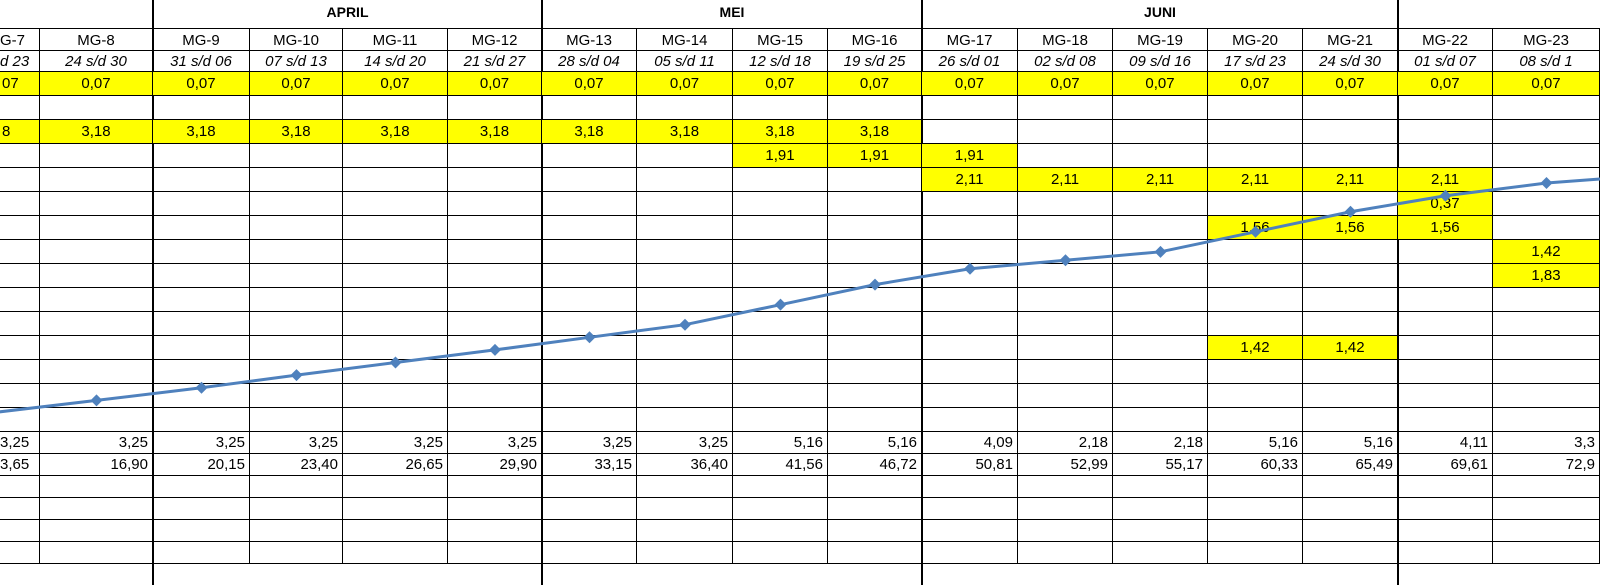 The width and height of the screenshot is (1600, 585). I want to click on work-item-weight: 1,91, so click(970, 156).